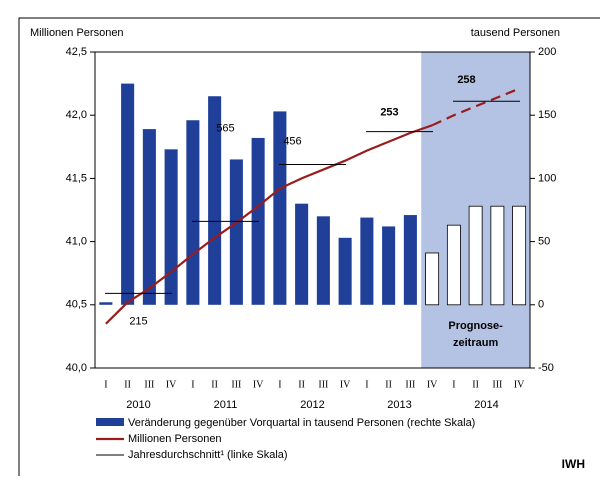  I want to click on year-label: 2011, so click(226, 405).